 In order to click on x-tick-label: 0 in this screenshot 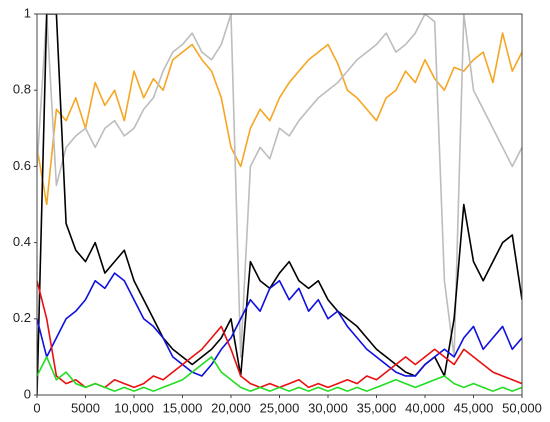, I will do `click(36, 407)`.